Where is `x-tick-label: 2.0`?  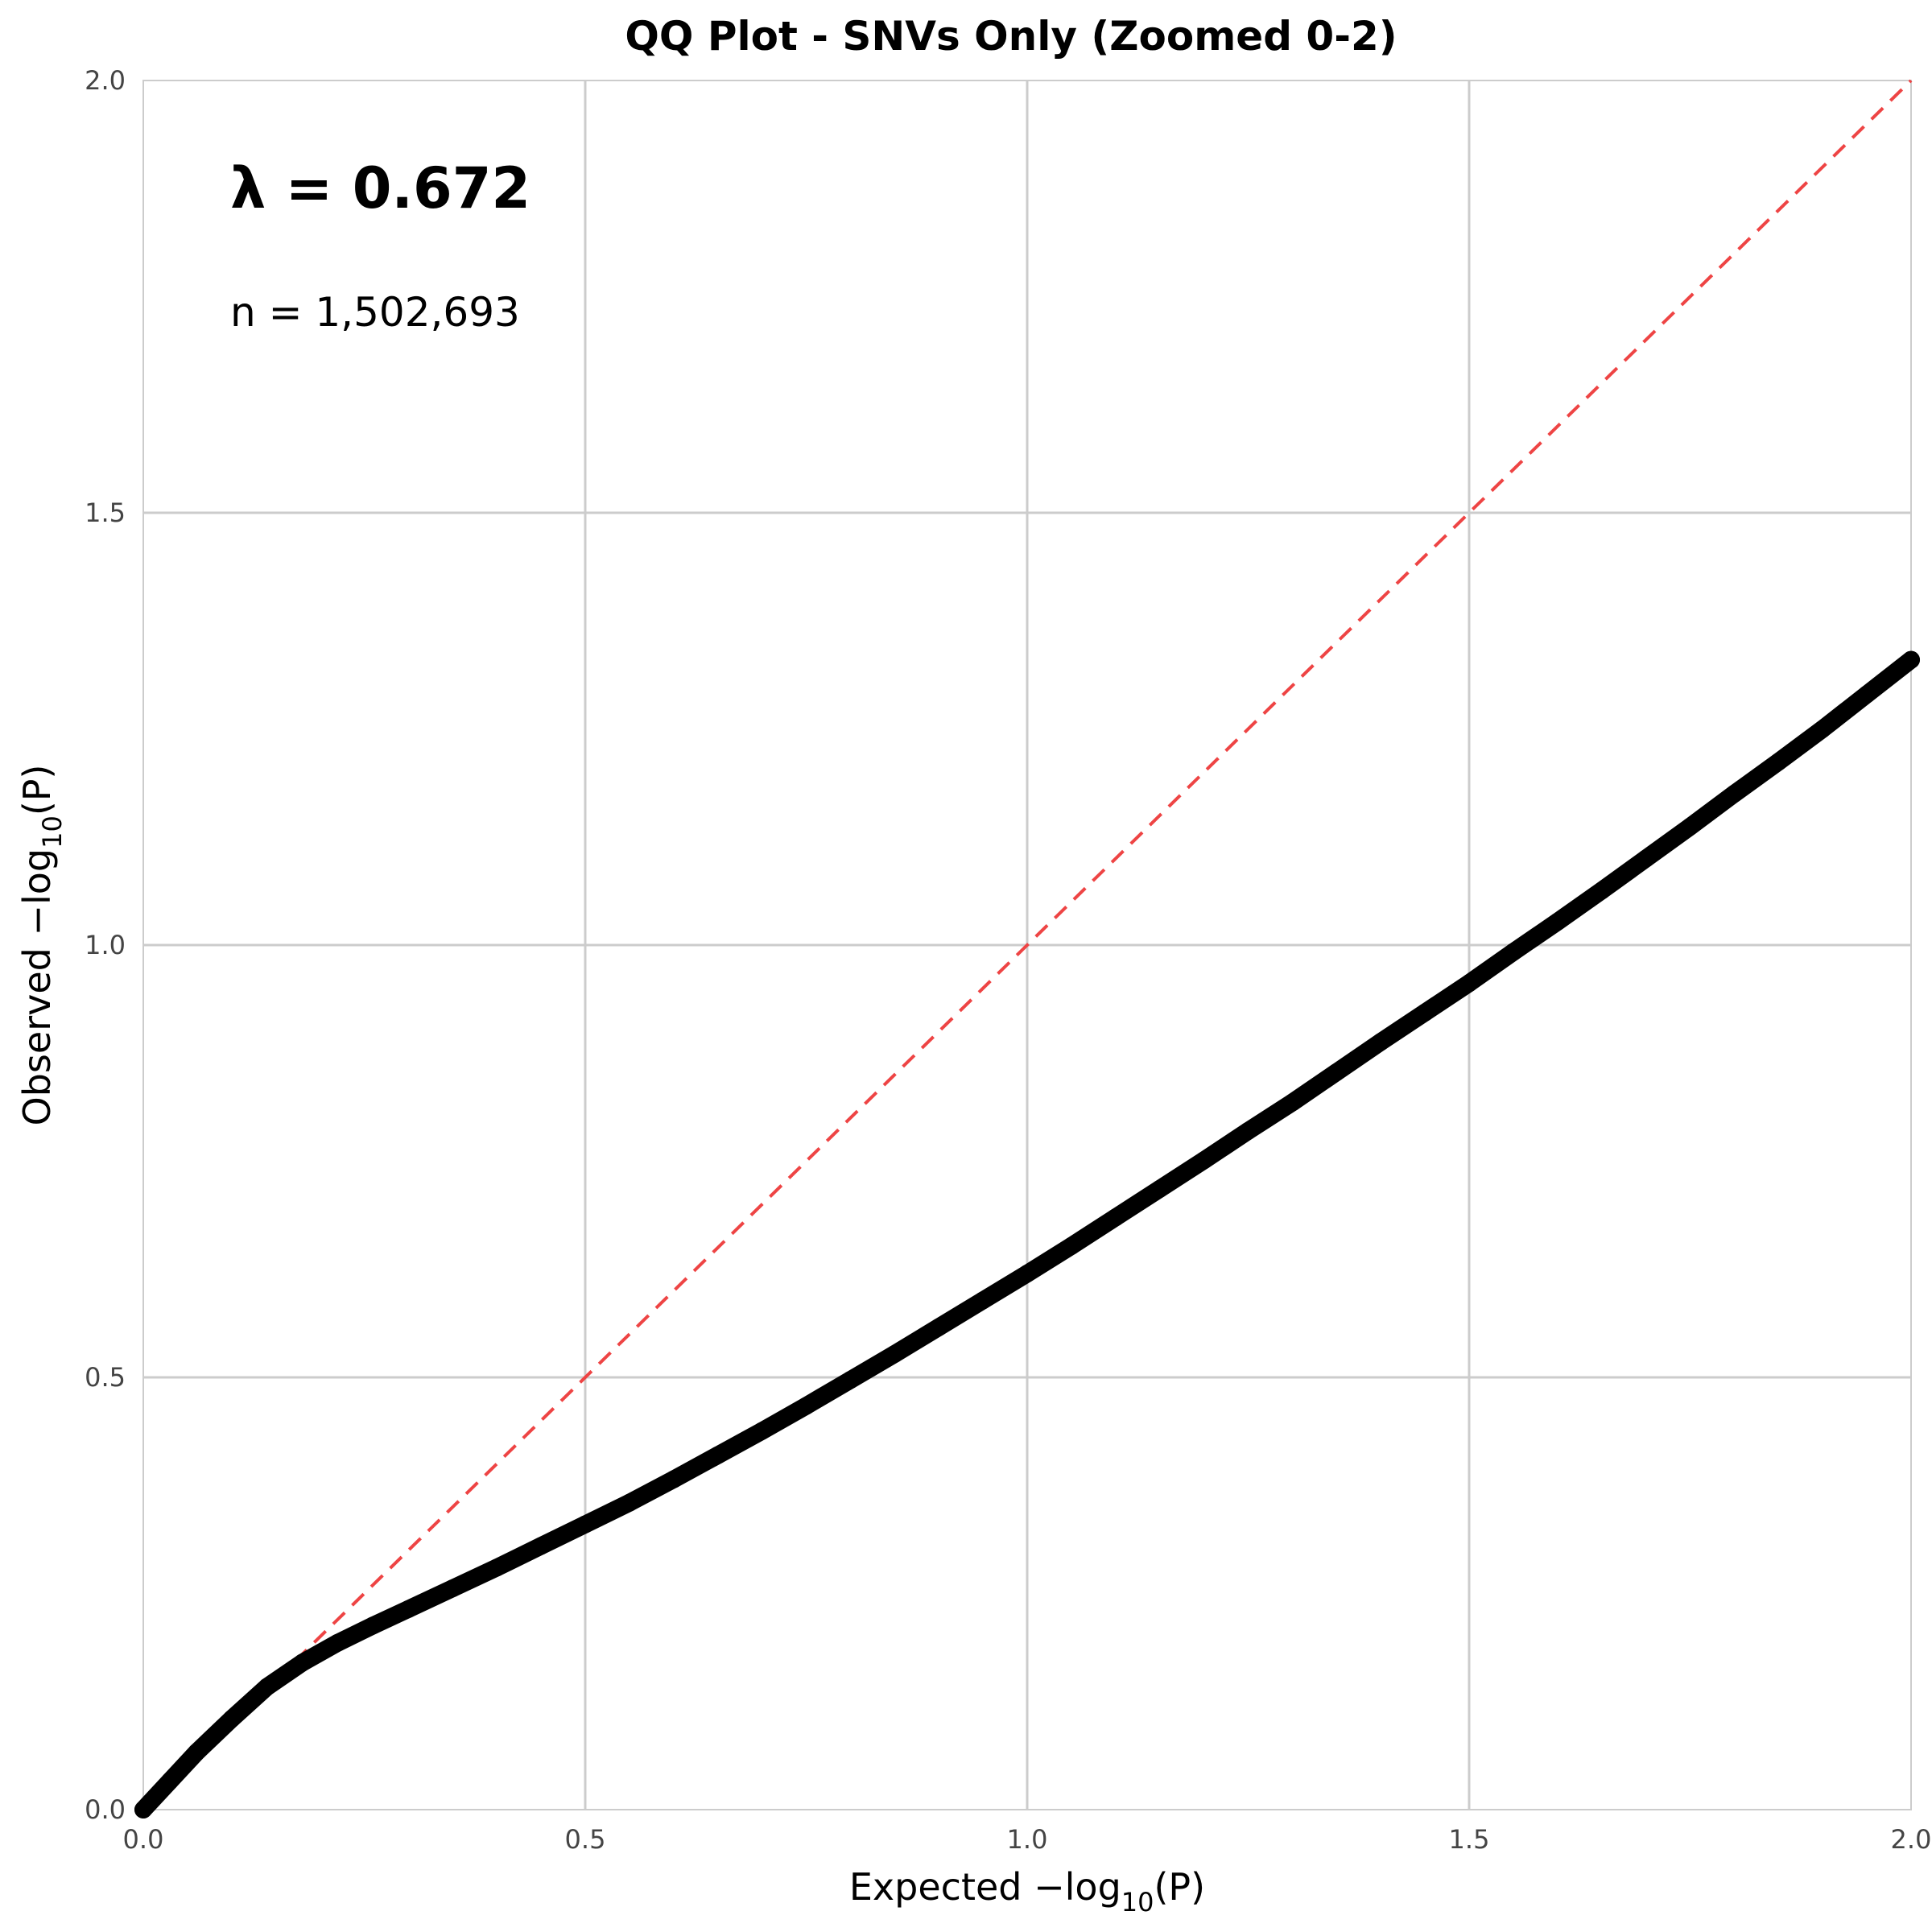 x-tick-label: 2.0 is located at coordinates (1911, 1839).